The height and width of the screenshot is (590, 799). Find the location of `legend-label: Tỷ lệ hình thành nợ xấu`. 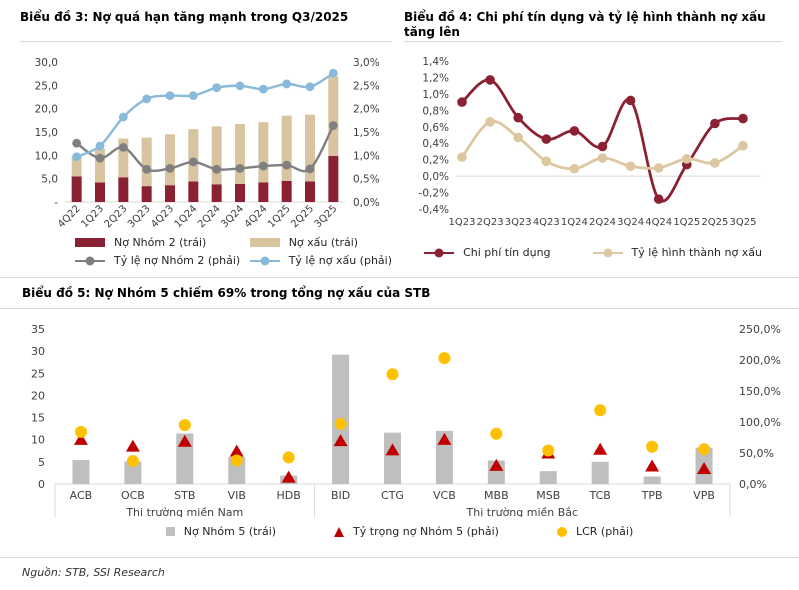

legend-label: Tỷ lệ hình thành nợ xấu is located at coordinates (696, 252).